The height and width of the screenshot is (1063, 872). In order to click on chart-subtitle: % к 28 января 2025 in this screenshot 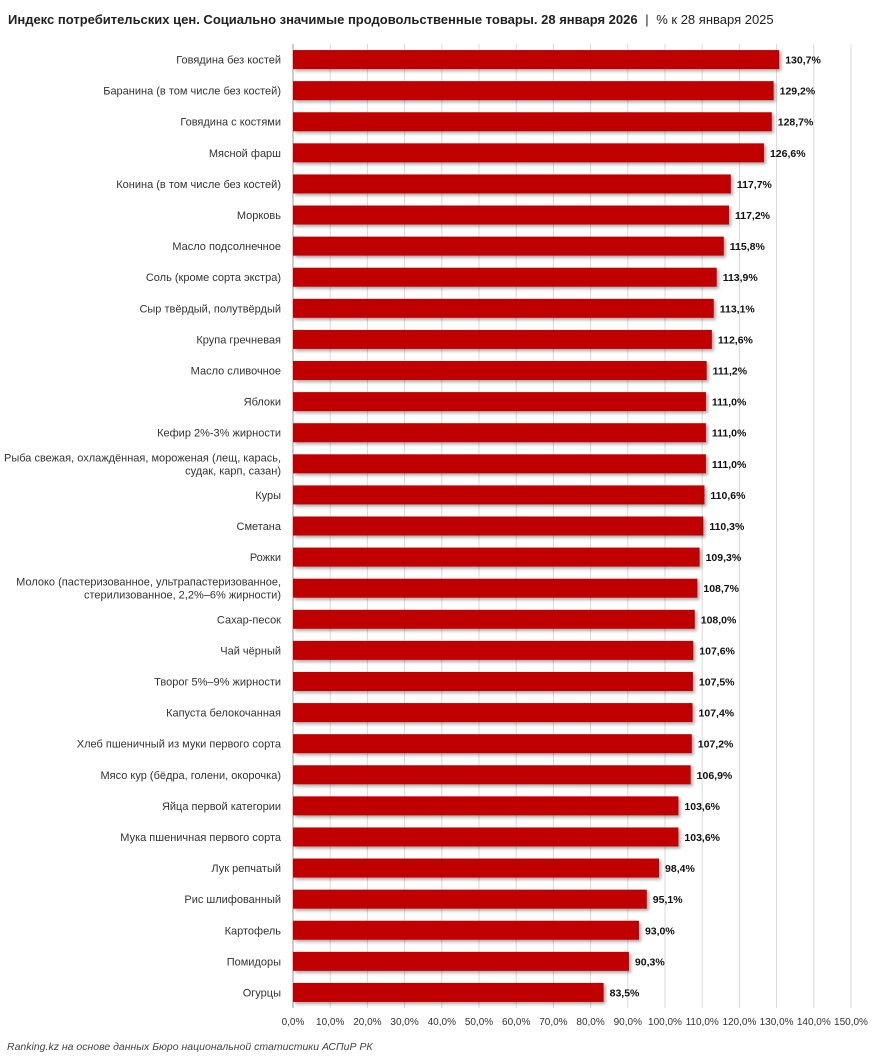, I will do `click(715, 19)`.